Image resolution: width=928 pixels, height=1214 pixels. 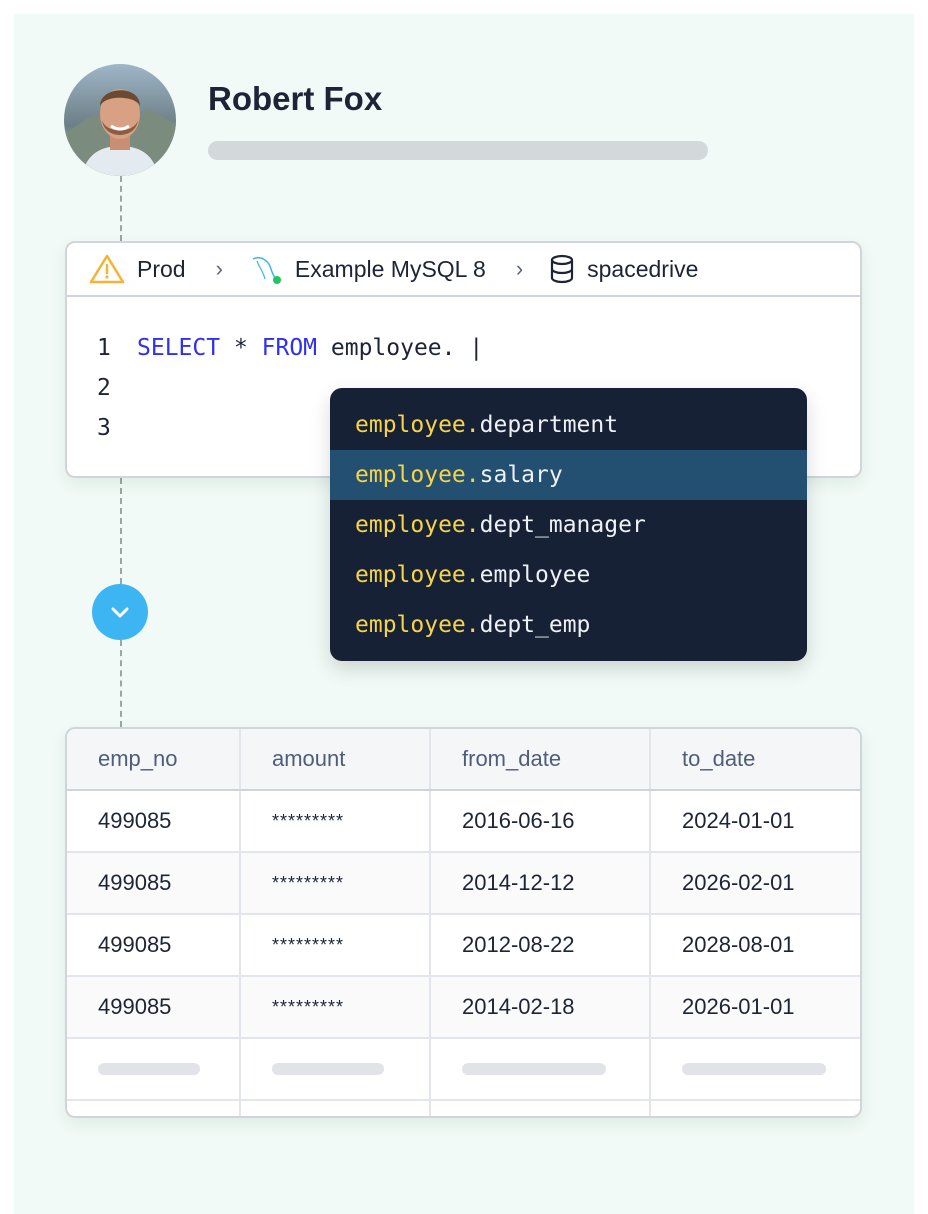 I want to click on cell-from-date: 2016-06-16, so click(x=541, y=821).